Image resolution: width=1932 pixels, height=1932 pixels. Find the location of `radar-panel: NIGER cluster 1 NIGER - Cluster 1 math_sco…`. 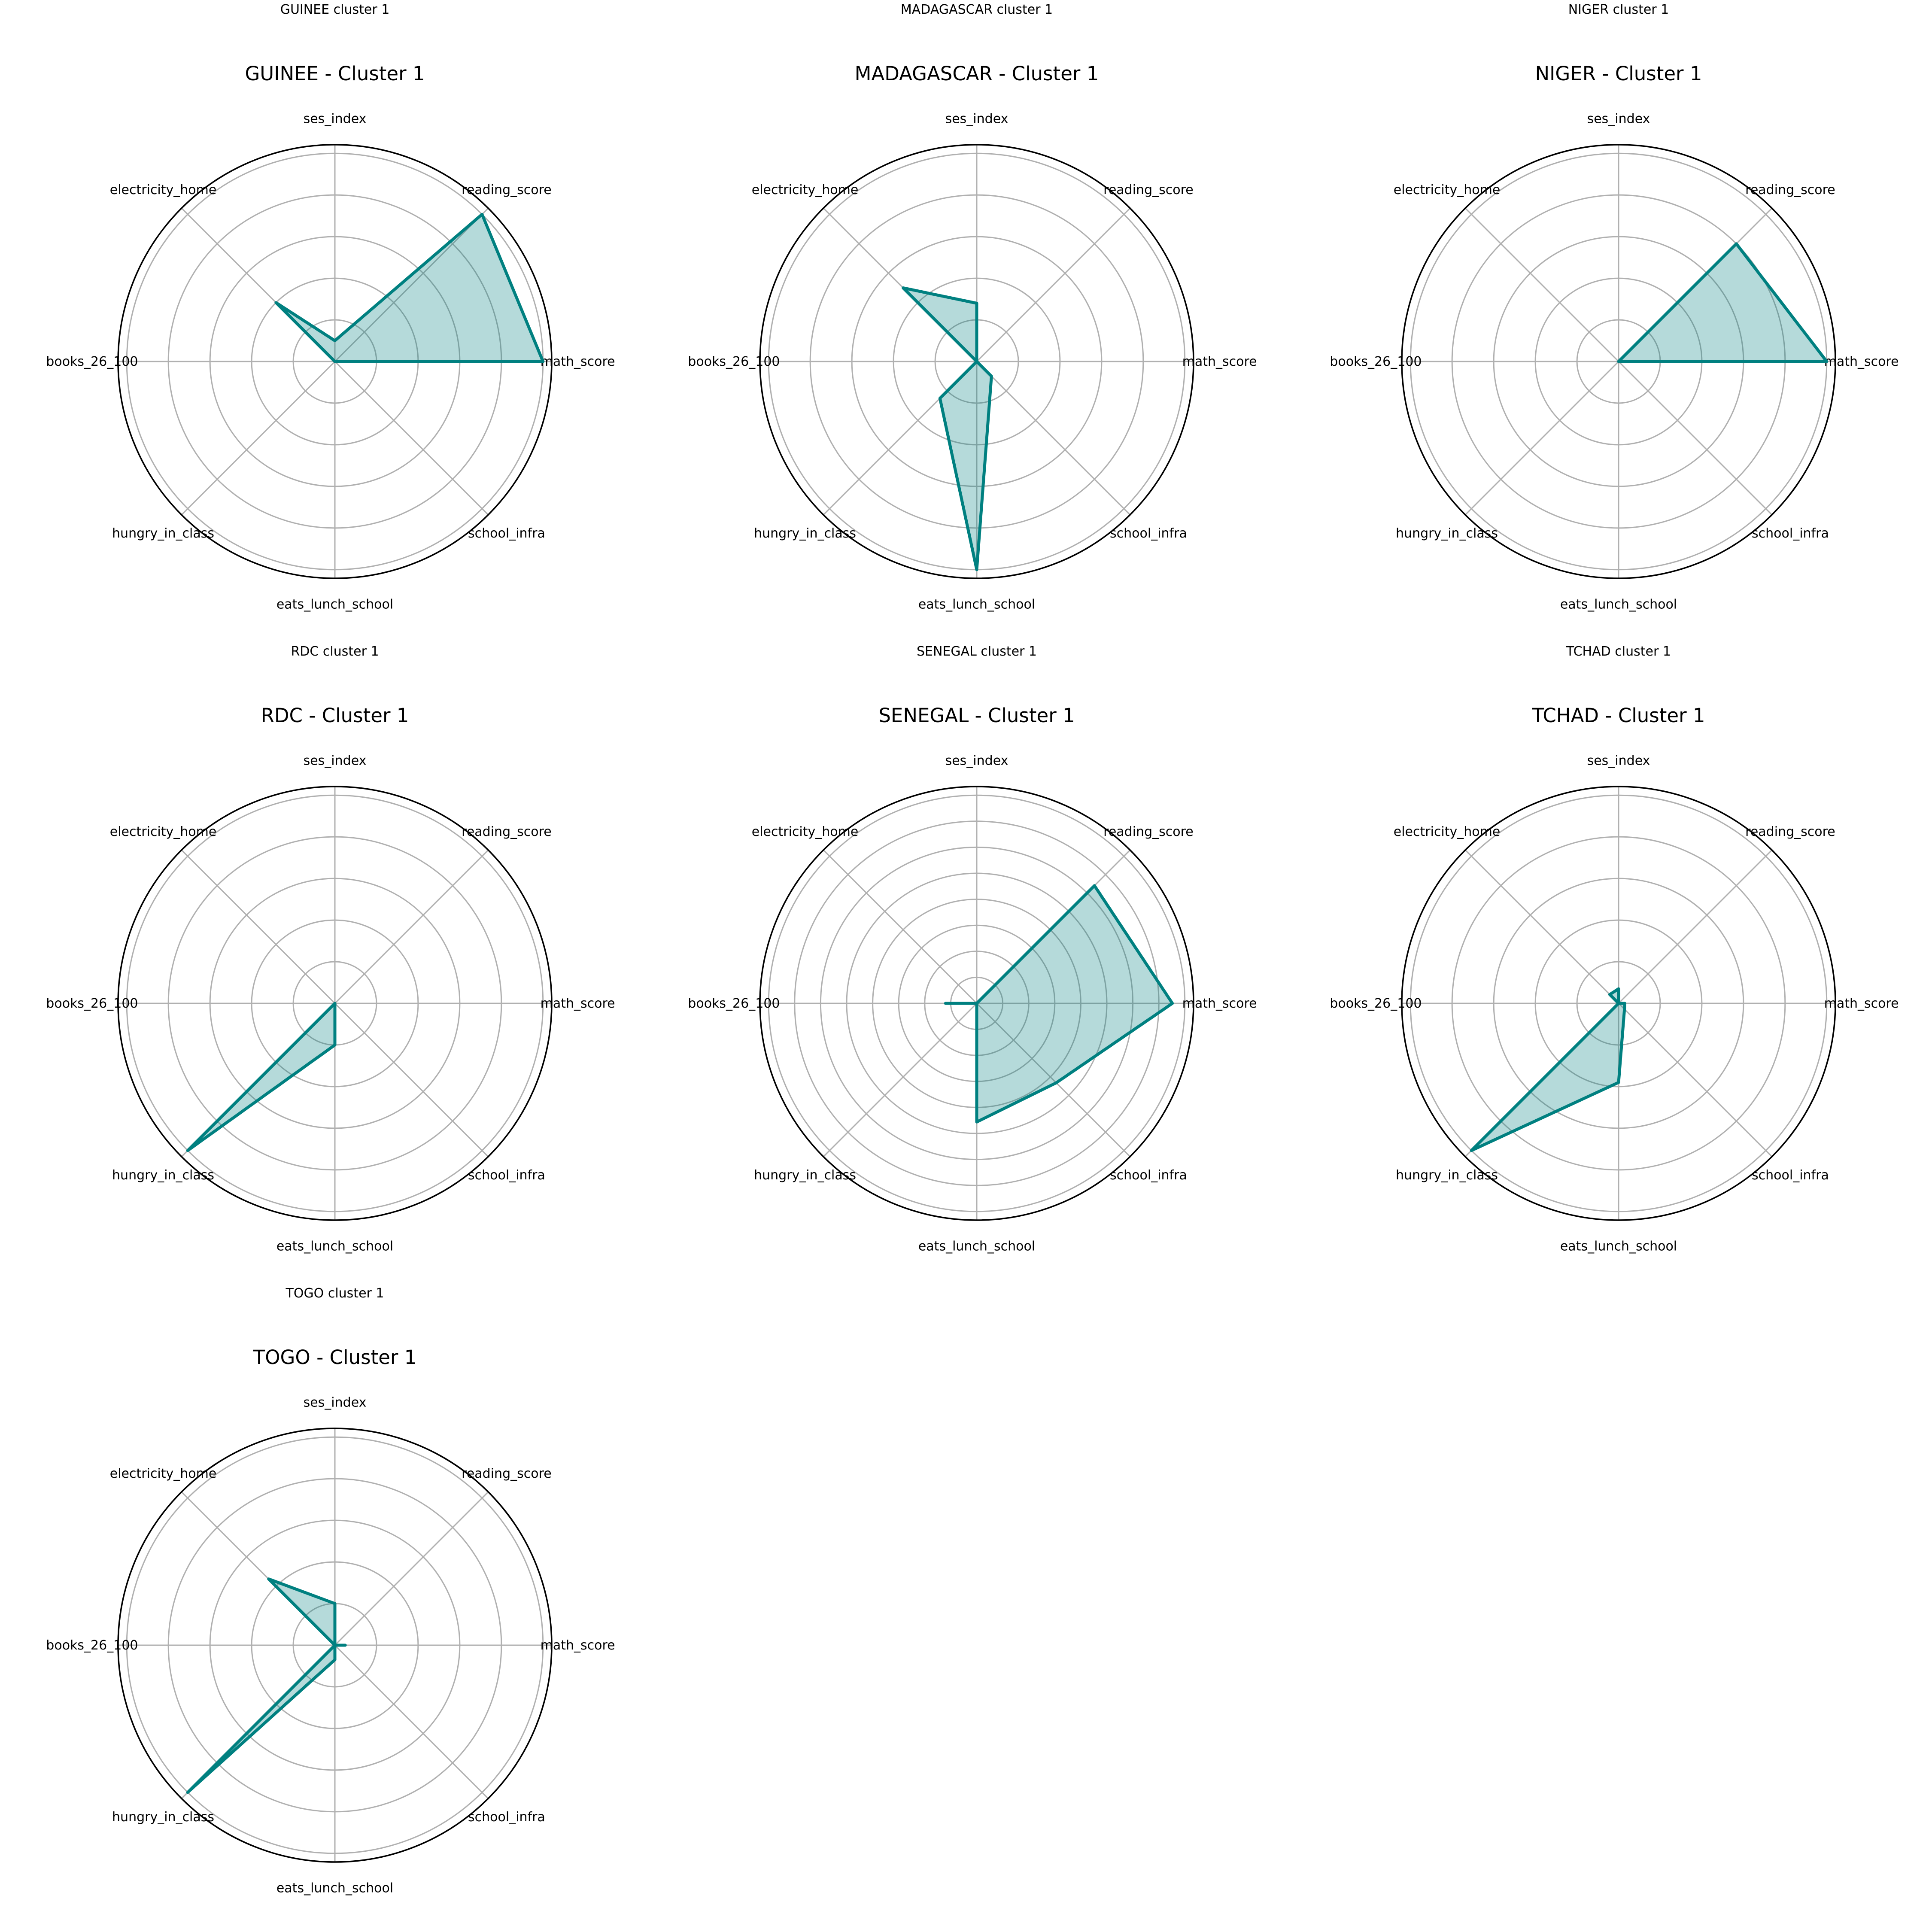

radar-panel: NIGER cluster 1 NIGER - Cluster 1 math_sco… is located at coordinates (1614, 307).